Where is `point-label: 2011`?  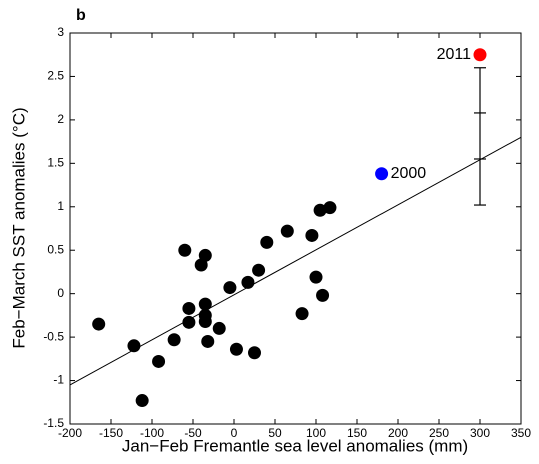 point-label: 2011 is located at coordinates (454, 54).